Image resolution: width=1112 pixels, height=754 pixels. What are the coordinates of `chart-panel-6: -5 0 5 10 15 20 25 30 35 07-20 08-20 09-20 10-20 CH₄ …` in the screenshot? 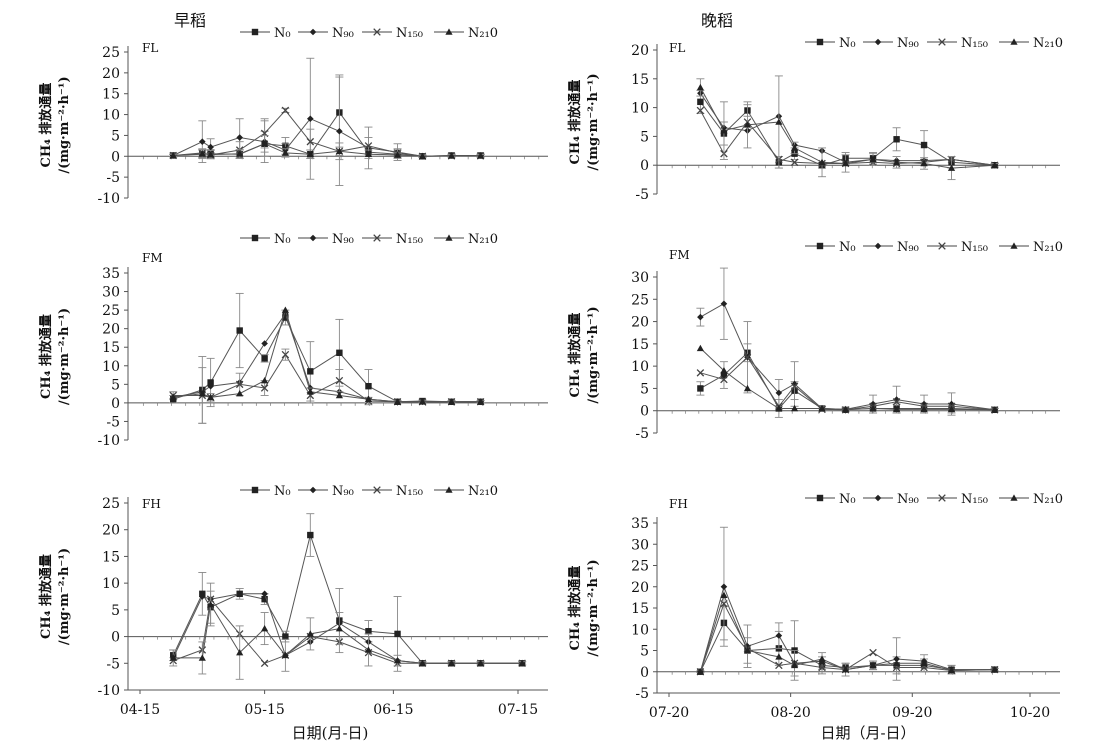 It's located at (815, 606).